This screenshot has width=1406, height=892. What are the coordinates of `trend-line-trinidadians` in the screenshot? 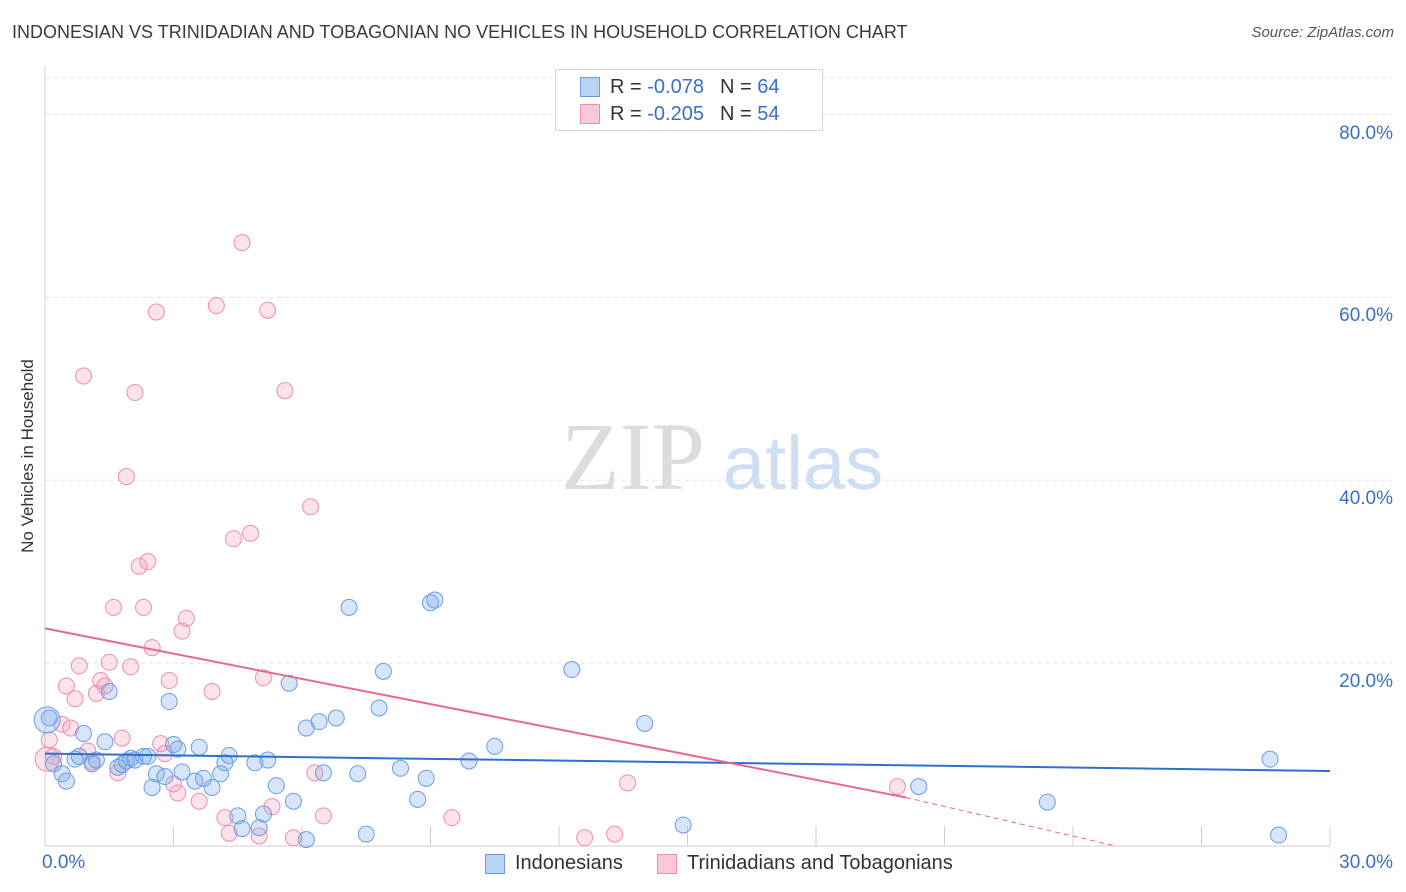 It's located at (475, 713).